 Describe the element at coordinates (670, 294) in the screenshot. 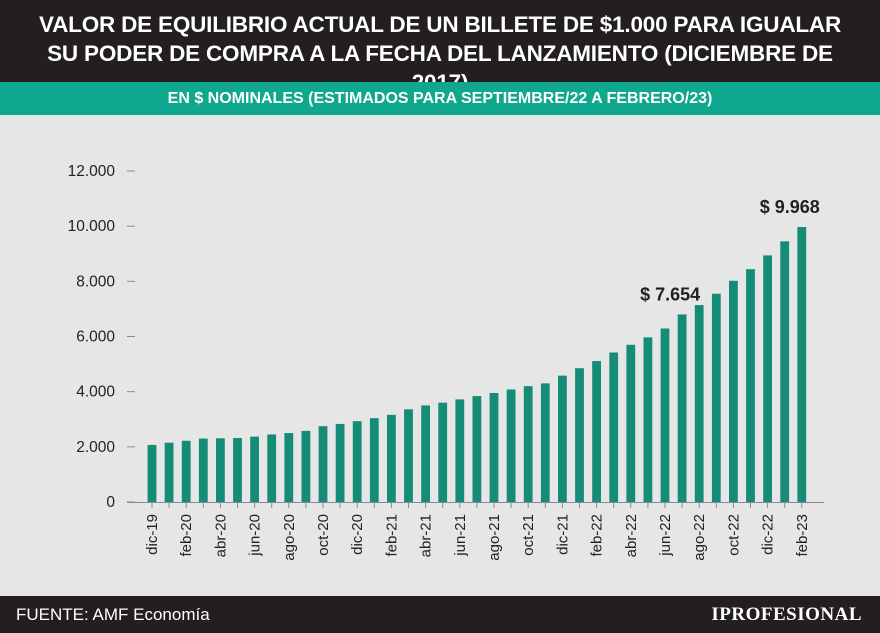

I see `data-annotation: $ 7.654` at that location.